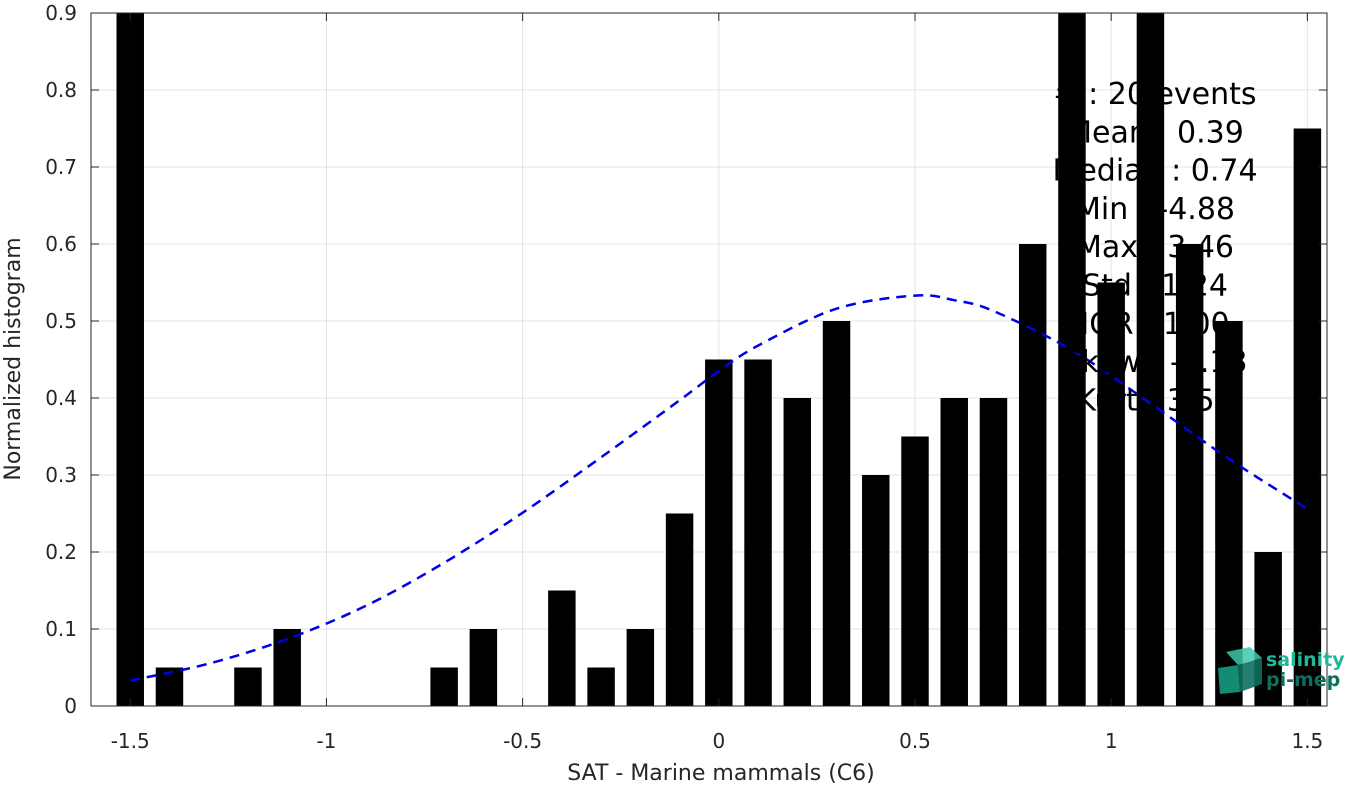 The width and height of the screenshot is (1367, 785). Describe the element at coordinates (1303, 680) in the screenshot. I see `logo-text-pi-mep: pi-mep` at that location.